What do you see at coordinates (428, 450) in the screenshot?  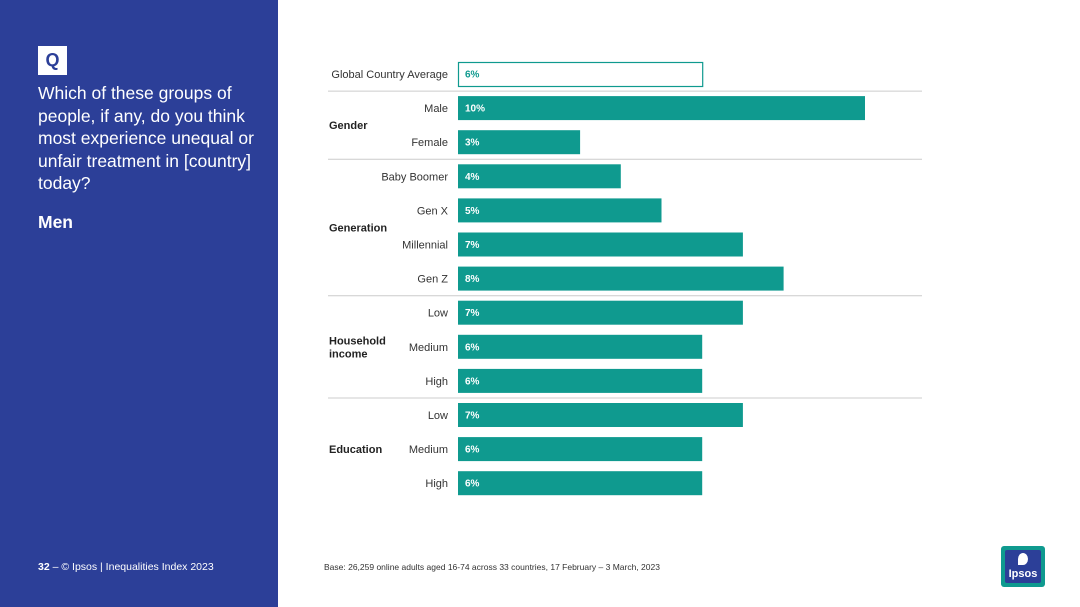 I see `category-label-education-medium: Medium` at bounding box center [428, 450].